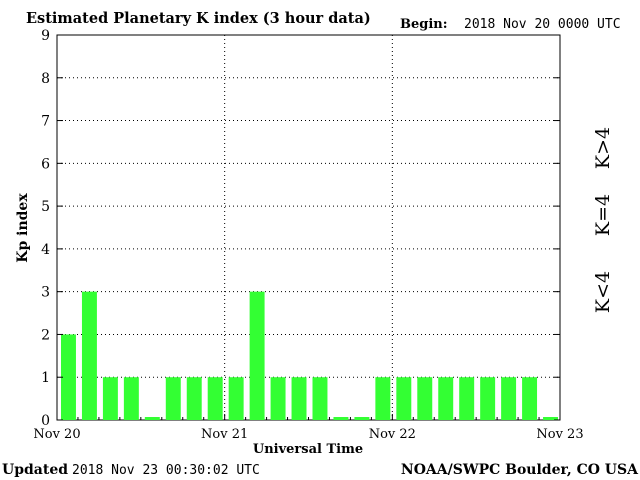 This screenshot has width=640, height=480. I want to click on y-tick-label: 5, so click(45, 207).